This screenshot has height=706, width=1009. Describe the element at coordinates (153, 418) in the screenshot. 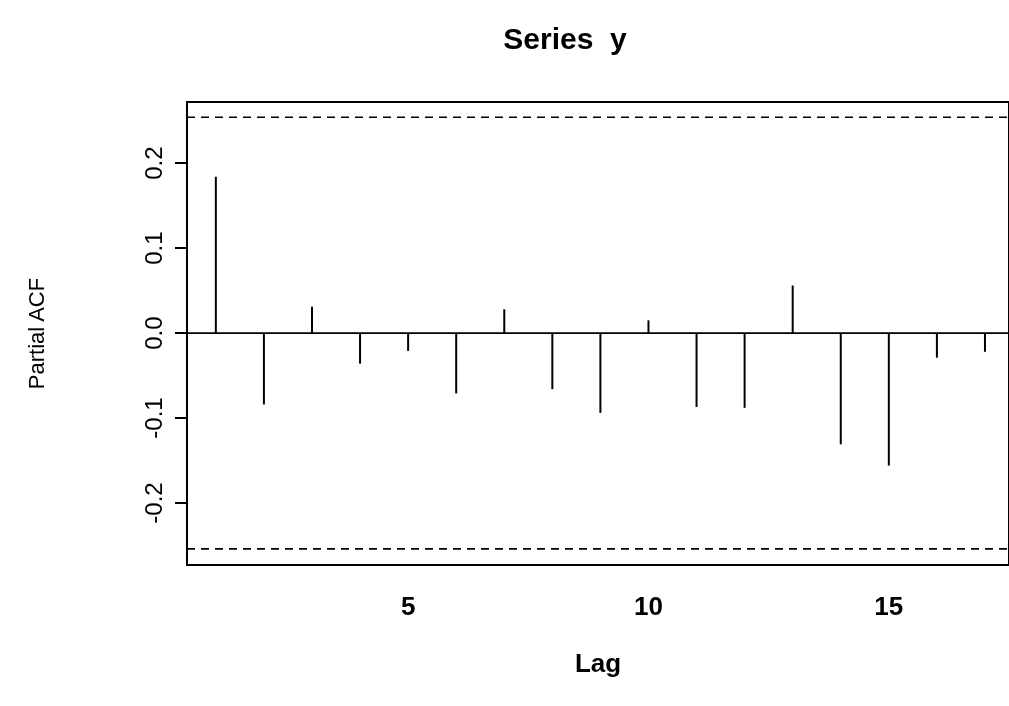

I see `y-tick-label: -0.1` at that location.